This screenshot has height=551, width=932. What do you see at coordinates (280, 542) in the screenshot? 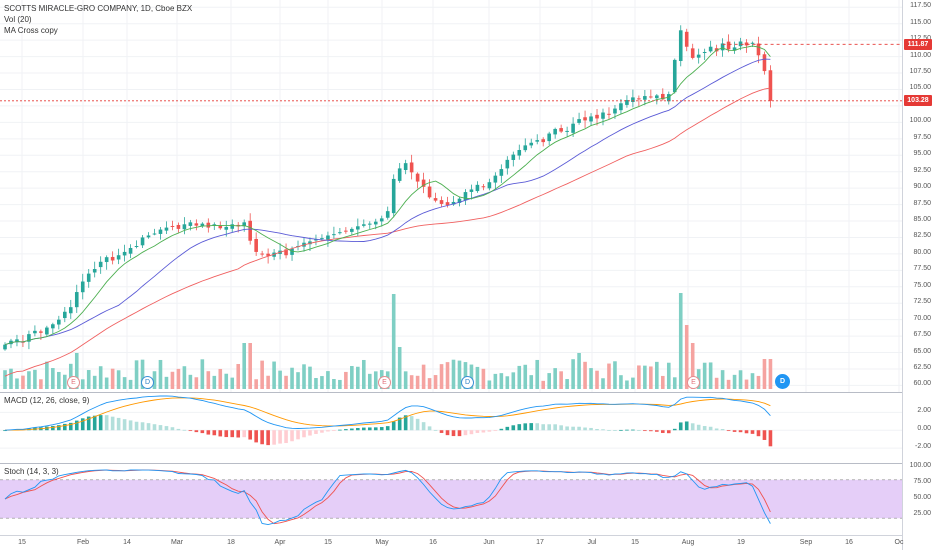
I see `time-axis-label: Apr` at bounding box center [280, 542].